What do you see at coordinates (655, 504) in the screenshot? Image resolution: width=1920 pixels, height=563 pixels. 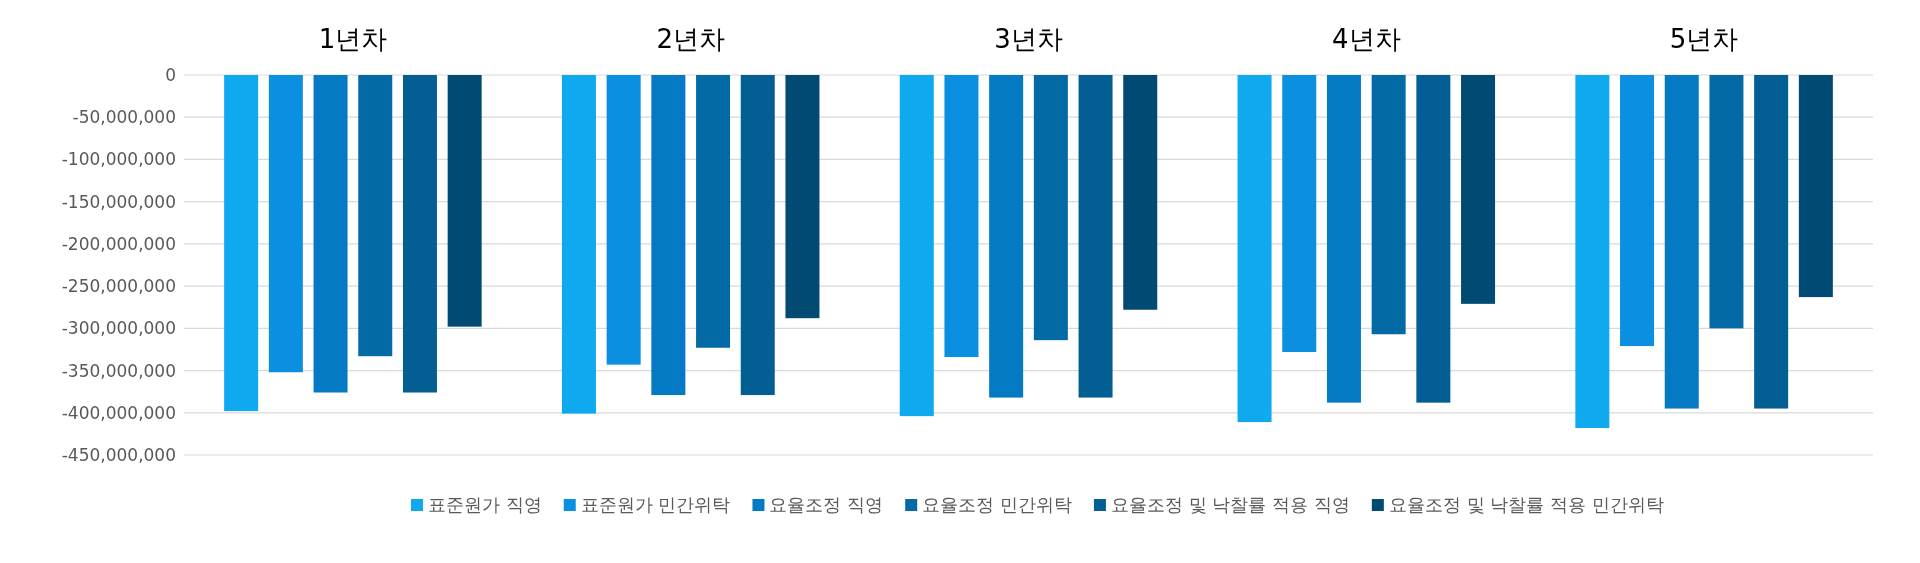 I see `legend-label: 표준원가 민간위탁` at bounding box center [655, 504].